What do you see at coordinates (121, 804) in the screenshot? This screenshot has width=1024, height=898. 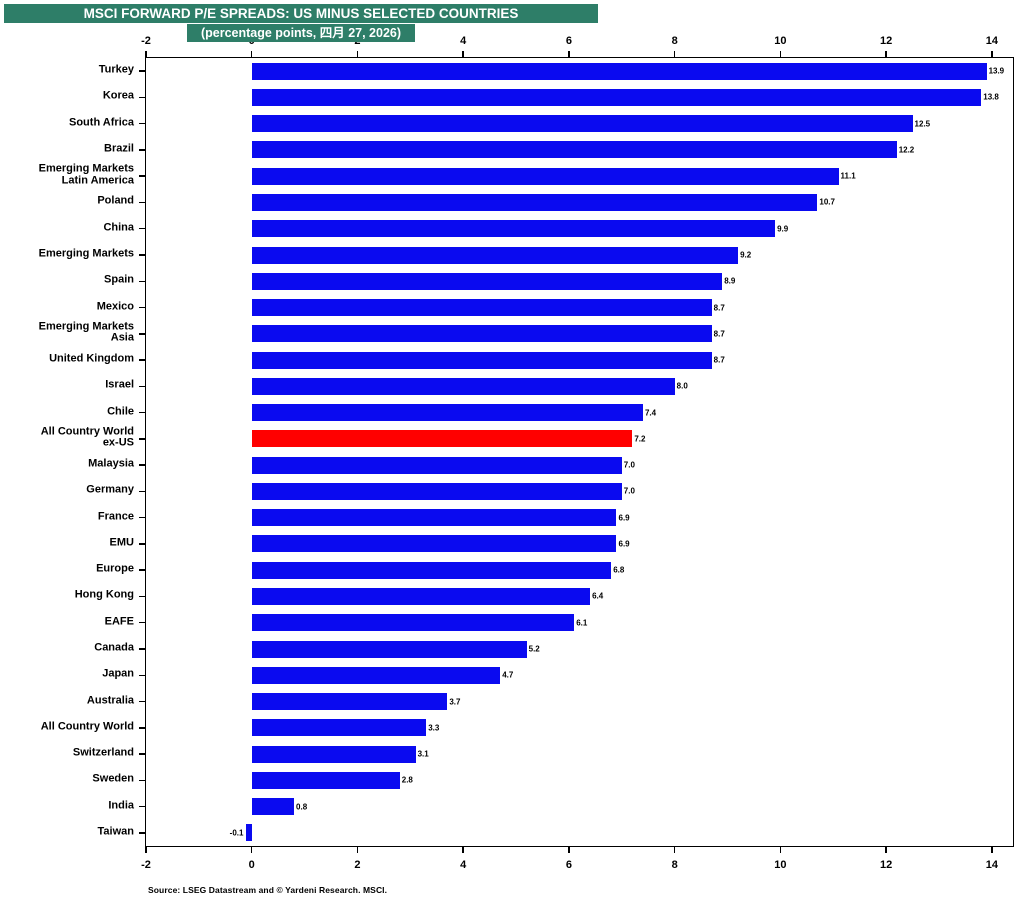 I see `category-label: India` at bounding box center [121, 804].